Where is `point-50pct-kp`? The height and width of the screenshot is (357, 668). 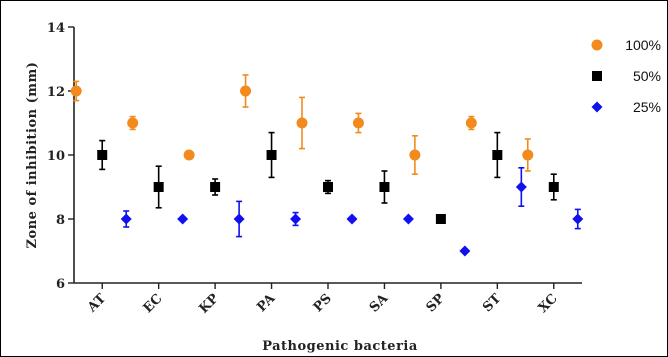 point-50pct-kp is located at coordinates (215, 187).